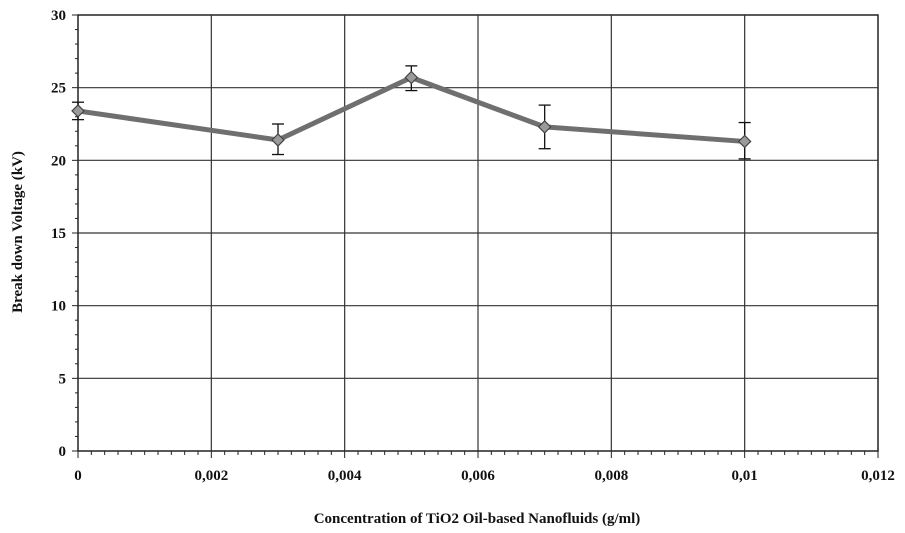  What do you see at coordinates (58, 234) in the screenshot?
I see `y-tick-label: 15` at bounding box center [58, 234].